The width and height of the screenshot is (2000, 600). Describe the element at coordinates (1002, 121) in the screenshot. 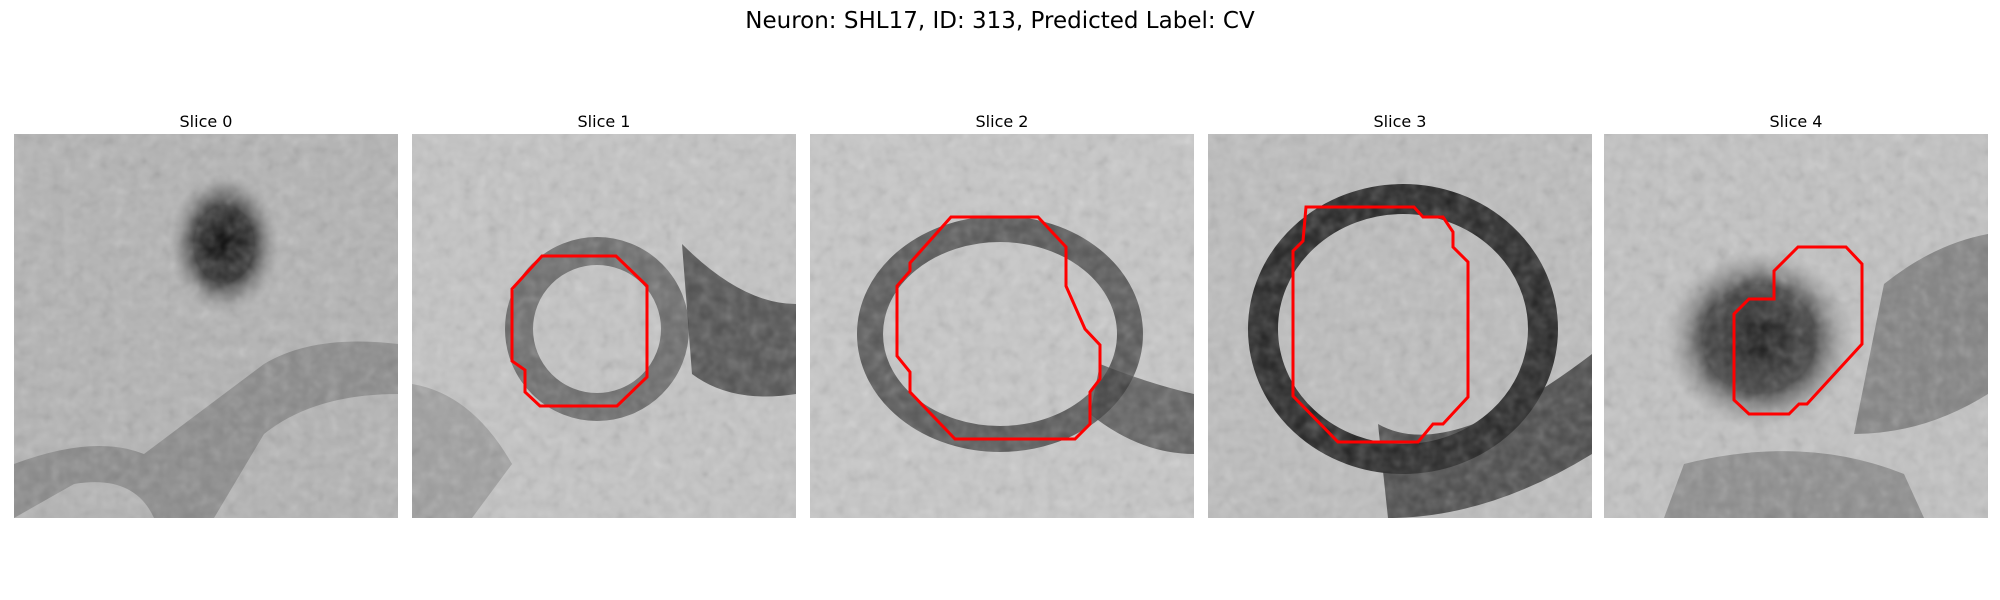

I see `slice-title-2: Slice 2` at that location.